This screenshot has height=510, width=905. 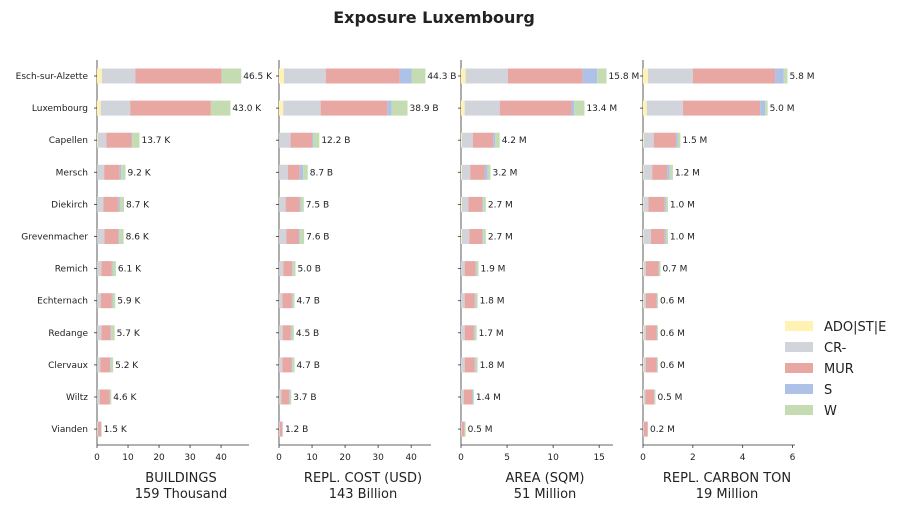 I want to click on data-label: 15.8 M, so click(x=624, y=77).